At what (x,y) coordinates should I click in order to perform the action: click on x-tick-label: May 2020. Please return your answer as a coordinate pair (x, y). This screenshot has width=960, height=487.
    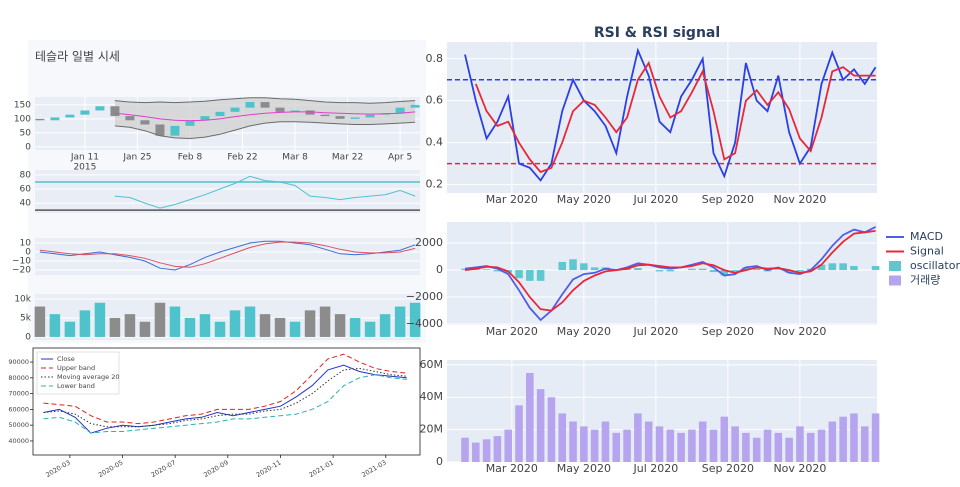
    Looking at the image, I should click on (584, 468).